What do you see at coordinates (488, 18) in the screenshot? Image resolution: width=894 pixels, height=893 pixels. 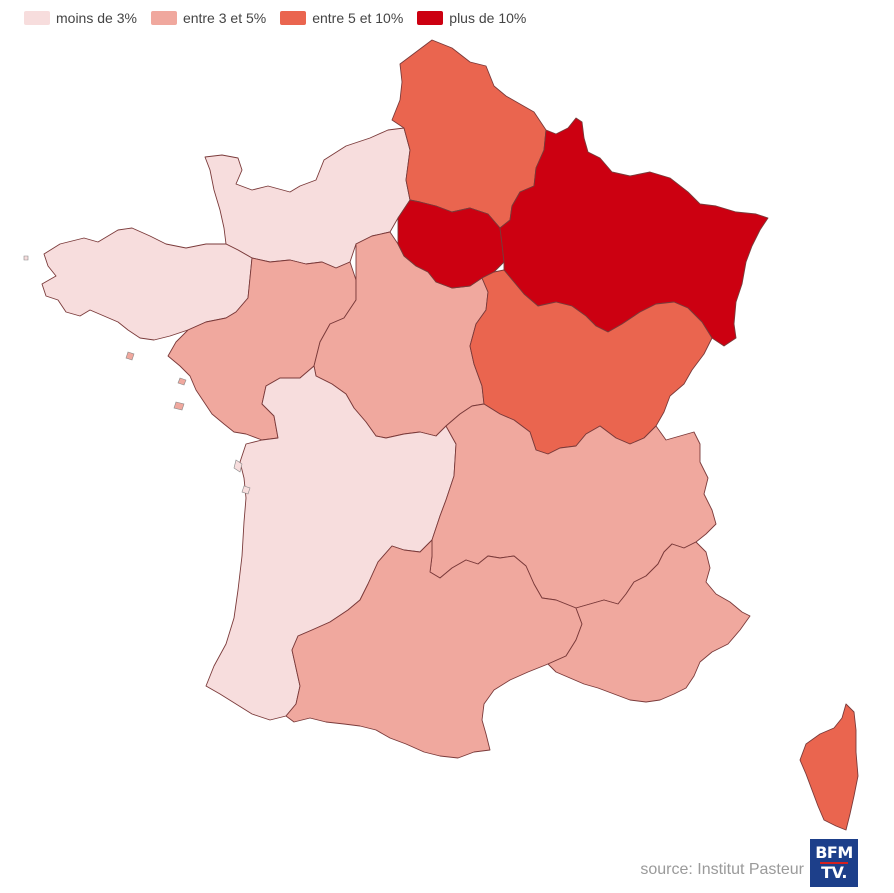 I see `legend-label: plus de 10%` at bounding box center [488, 18].